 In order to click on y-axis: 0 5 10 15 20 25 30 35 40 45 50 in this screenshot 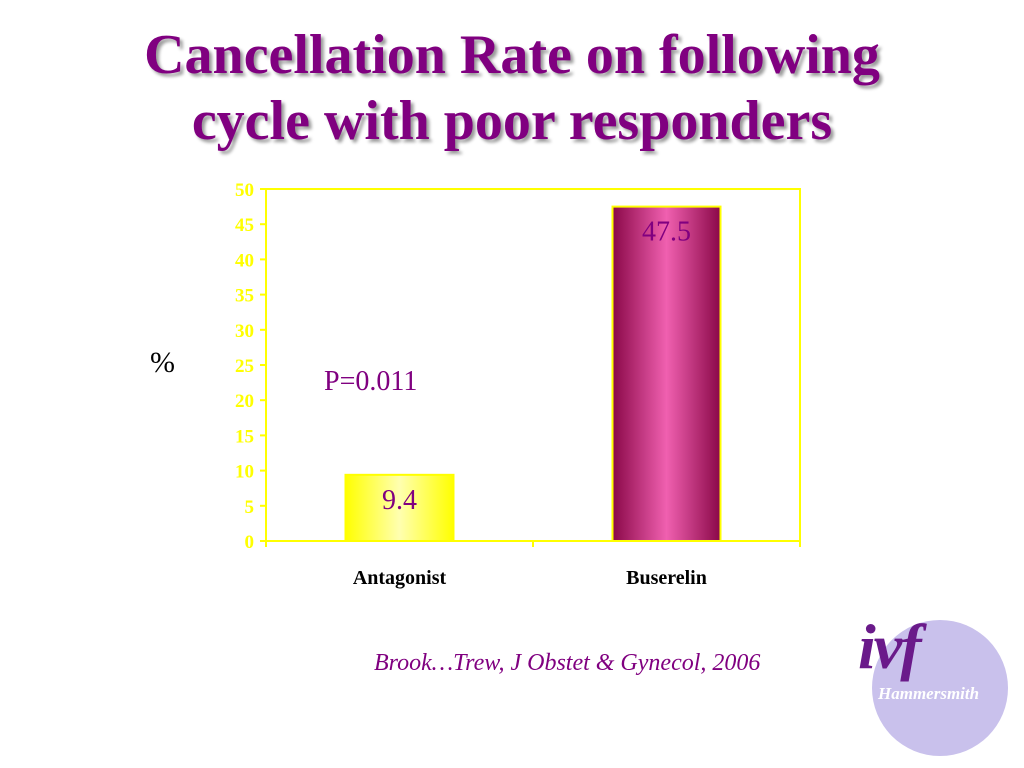, I will do `click(251, 366)`.